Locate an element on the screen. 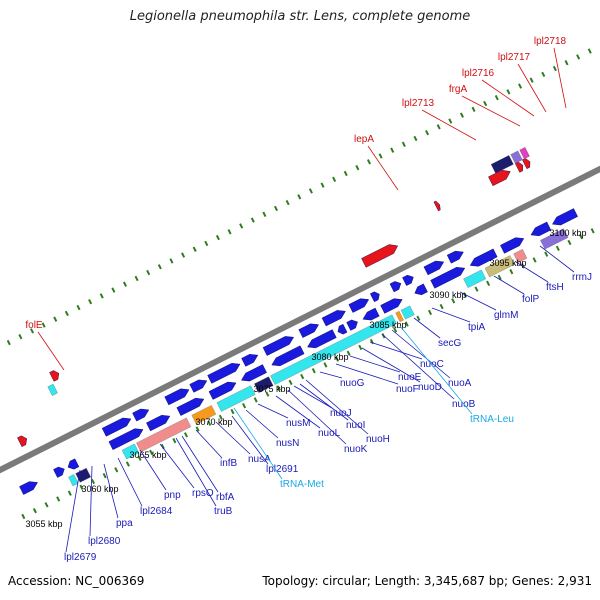 This screenshot has width=600, height=600. gene-label: nuoH is located at coordinates (378, 439).